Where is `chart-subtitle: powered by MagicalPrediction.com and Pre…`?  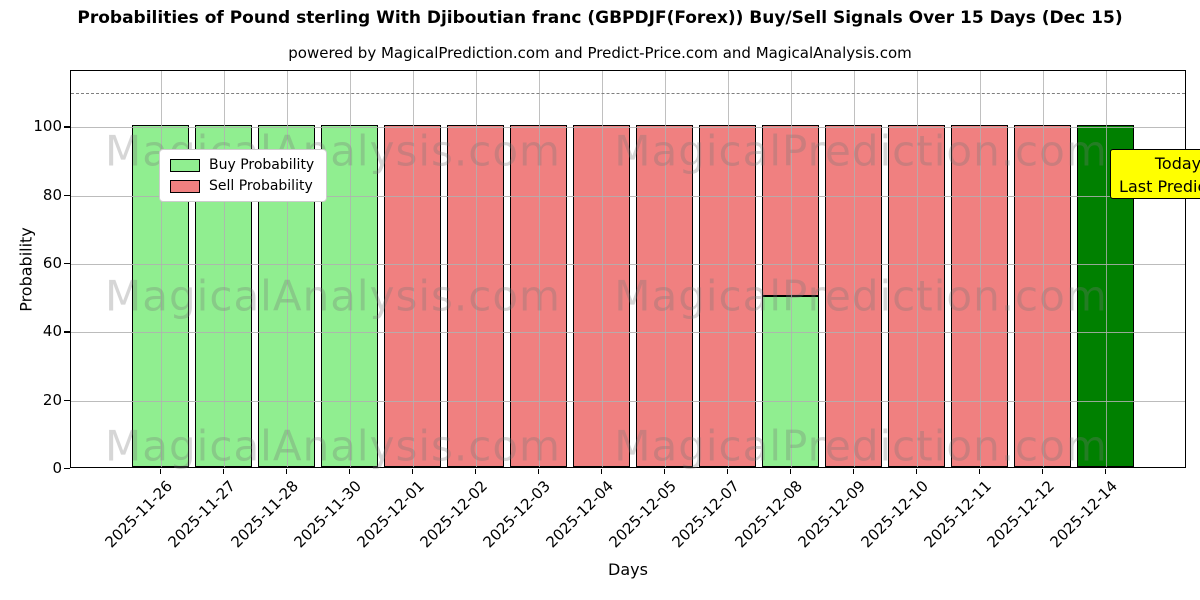 chart-subtitle: powered by MagicalPrediction.com and Pre… is located at coordinates (600, 53).